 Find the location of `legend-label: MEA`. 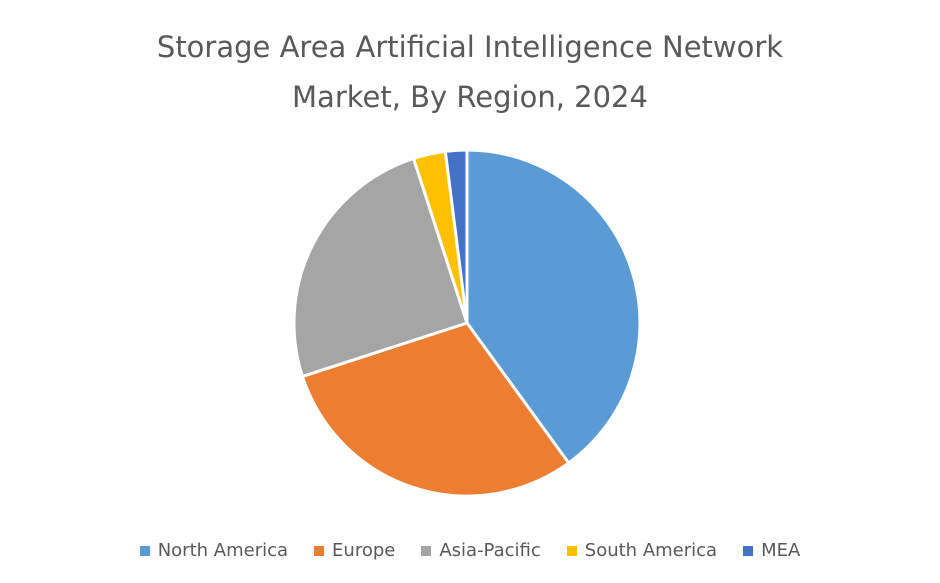

legend-label: MEA is located at coordinates (781, 550).